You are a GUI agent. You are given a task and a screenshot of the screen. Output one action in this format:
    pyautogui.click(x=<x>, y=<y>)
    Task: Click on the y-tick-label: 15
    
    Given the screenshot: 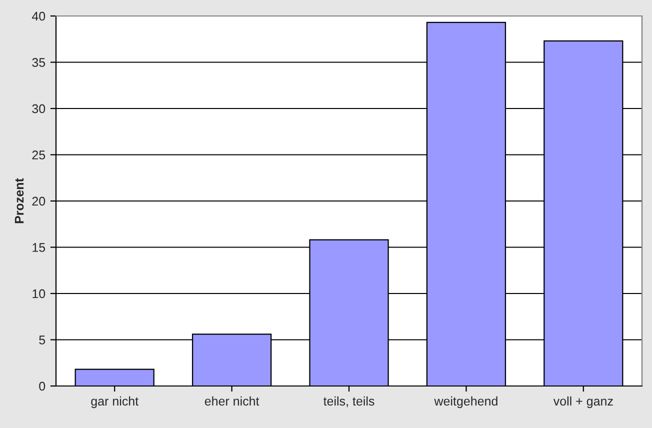 What is the action you would take?
    pyautogui.click(x=39, y=247)
    